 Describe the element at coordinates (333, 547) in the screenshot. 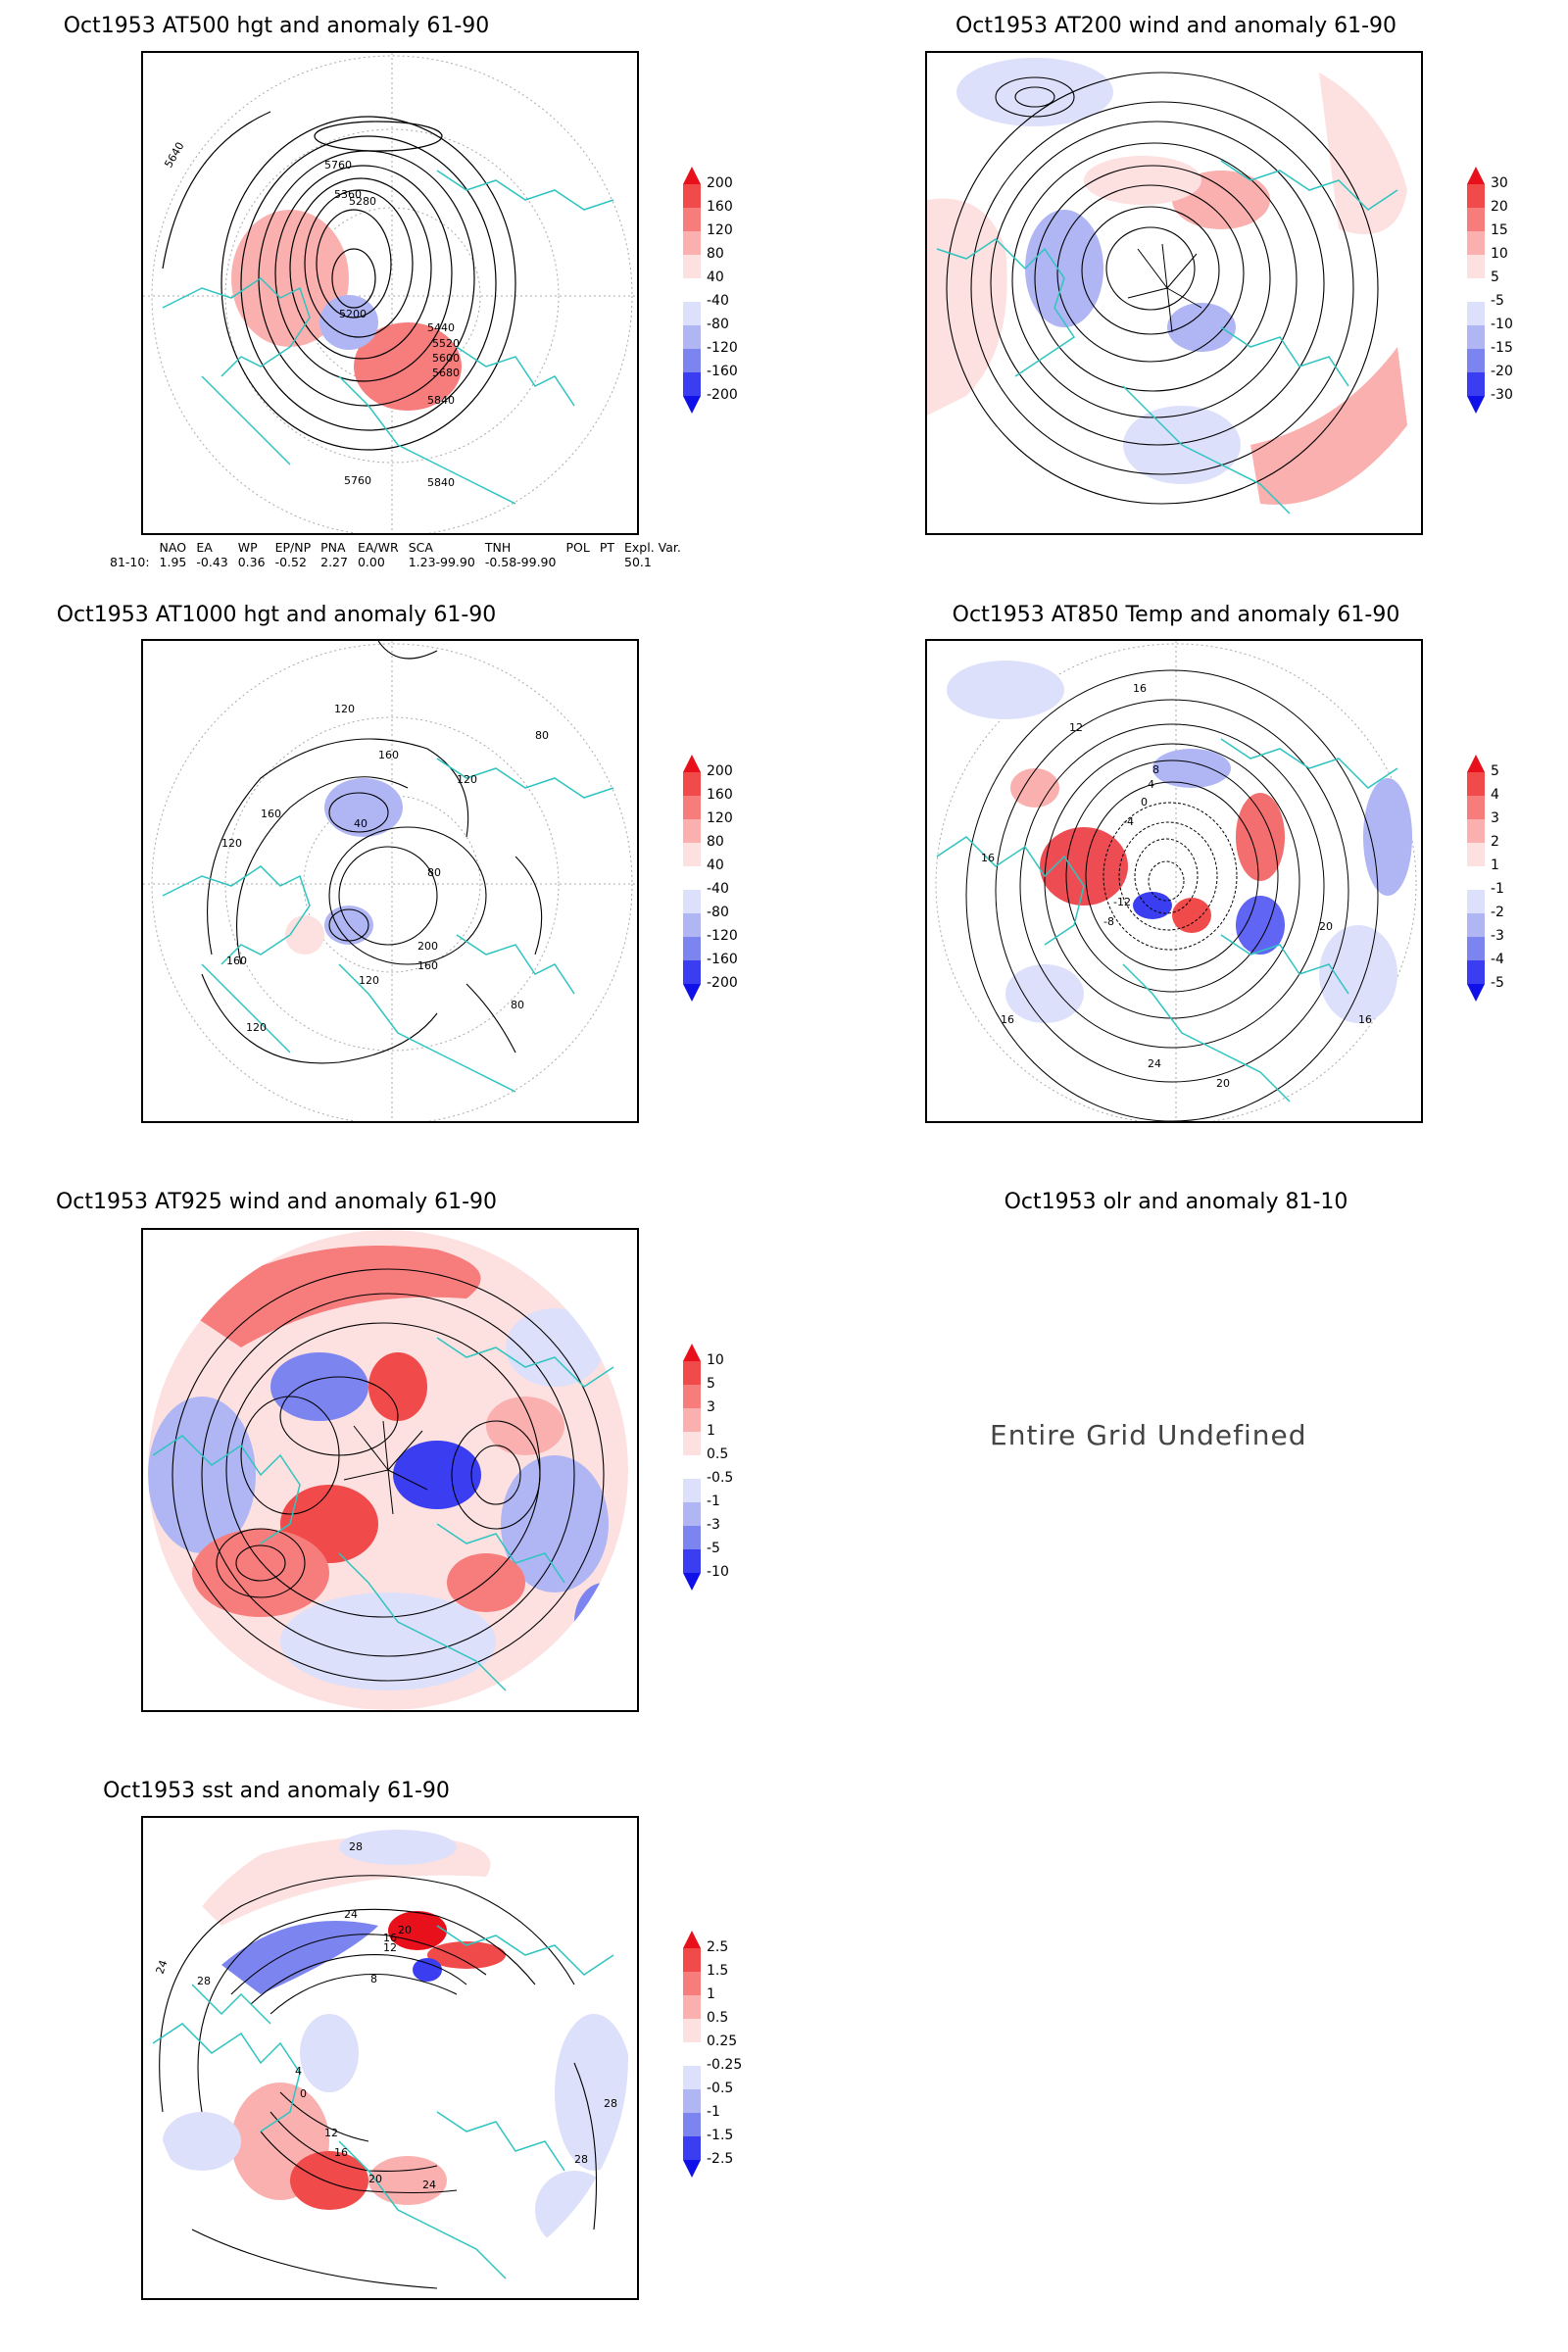

I see `index-header: PNA` at that location.